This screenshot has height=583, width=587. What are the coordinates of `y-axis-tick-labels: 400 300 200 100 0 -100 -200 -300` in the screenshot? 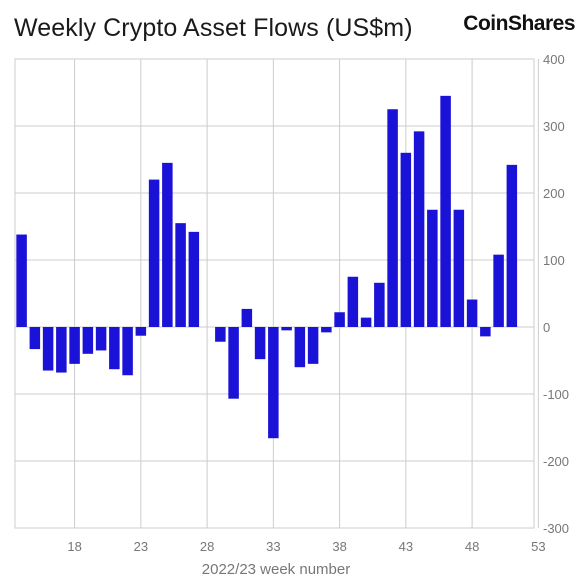 It's located at (556, 294).